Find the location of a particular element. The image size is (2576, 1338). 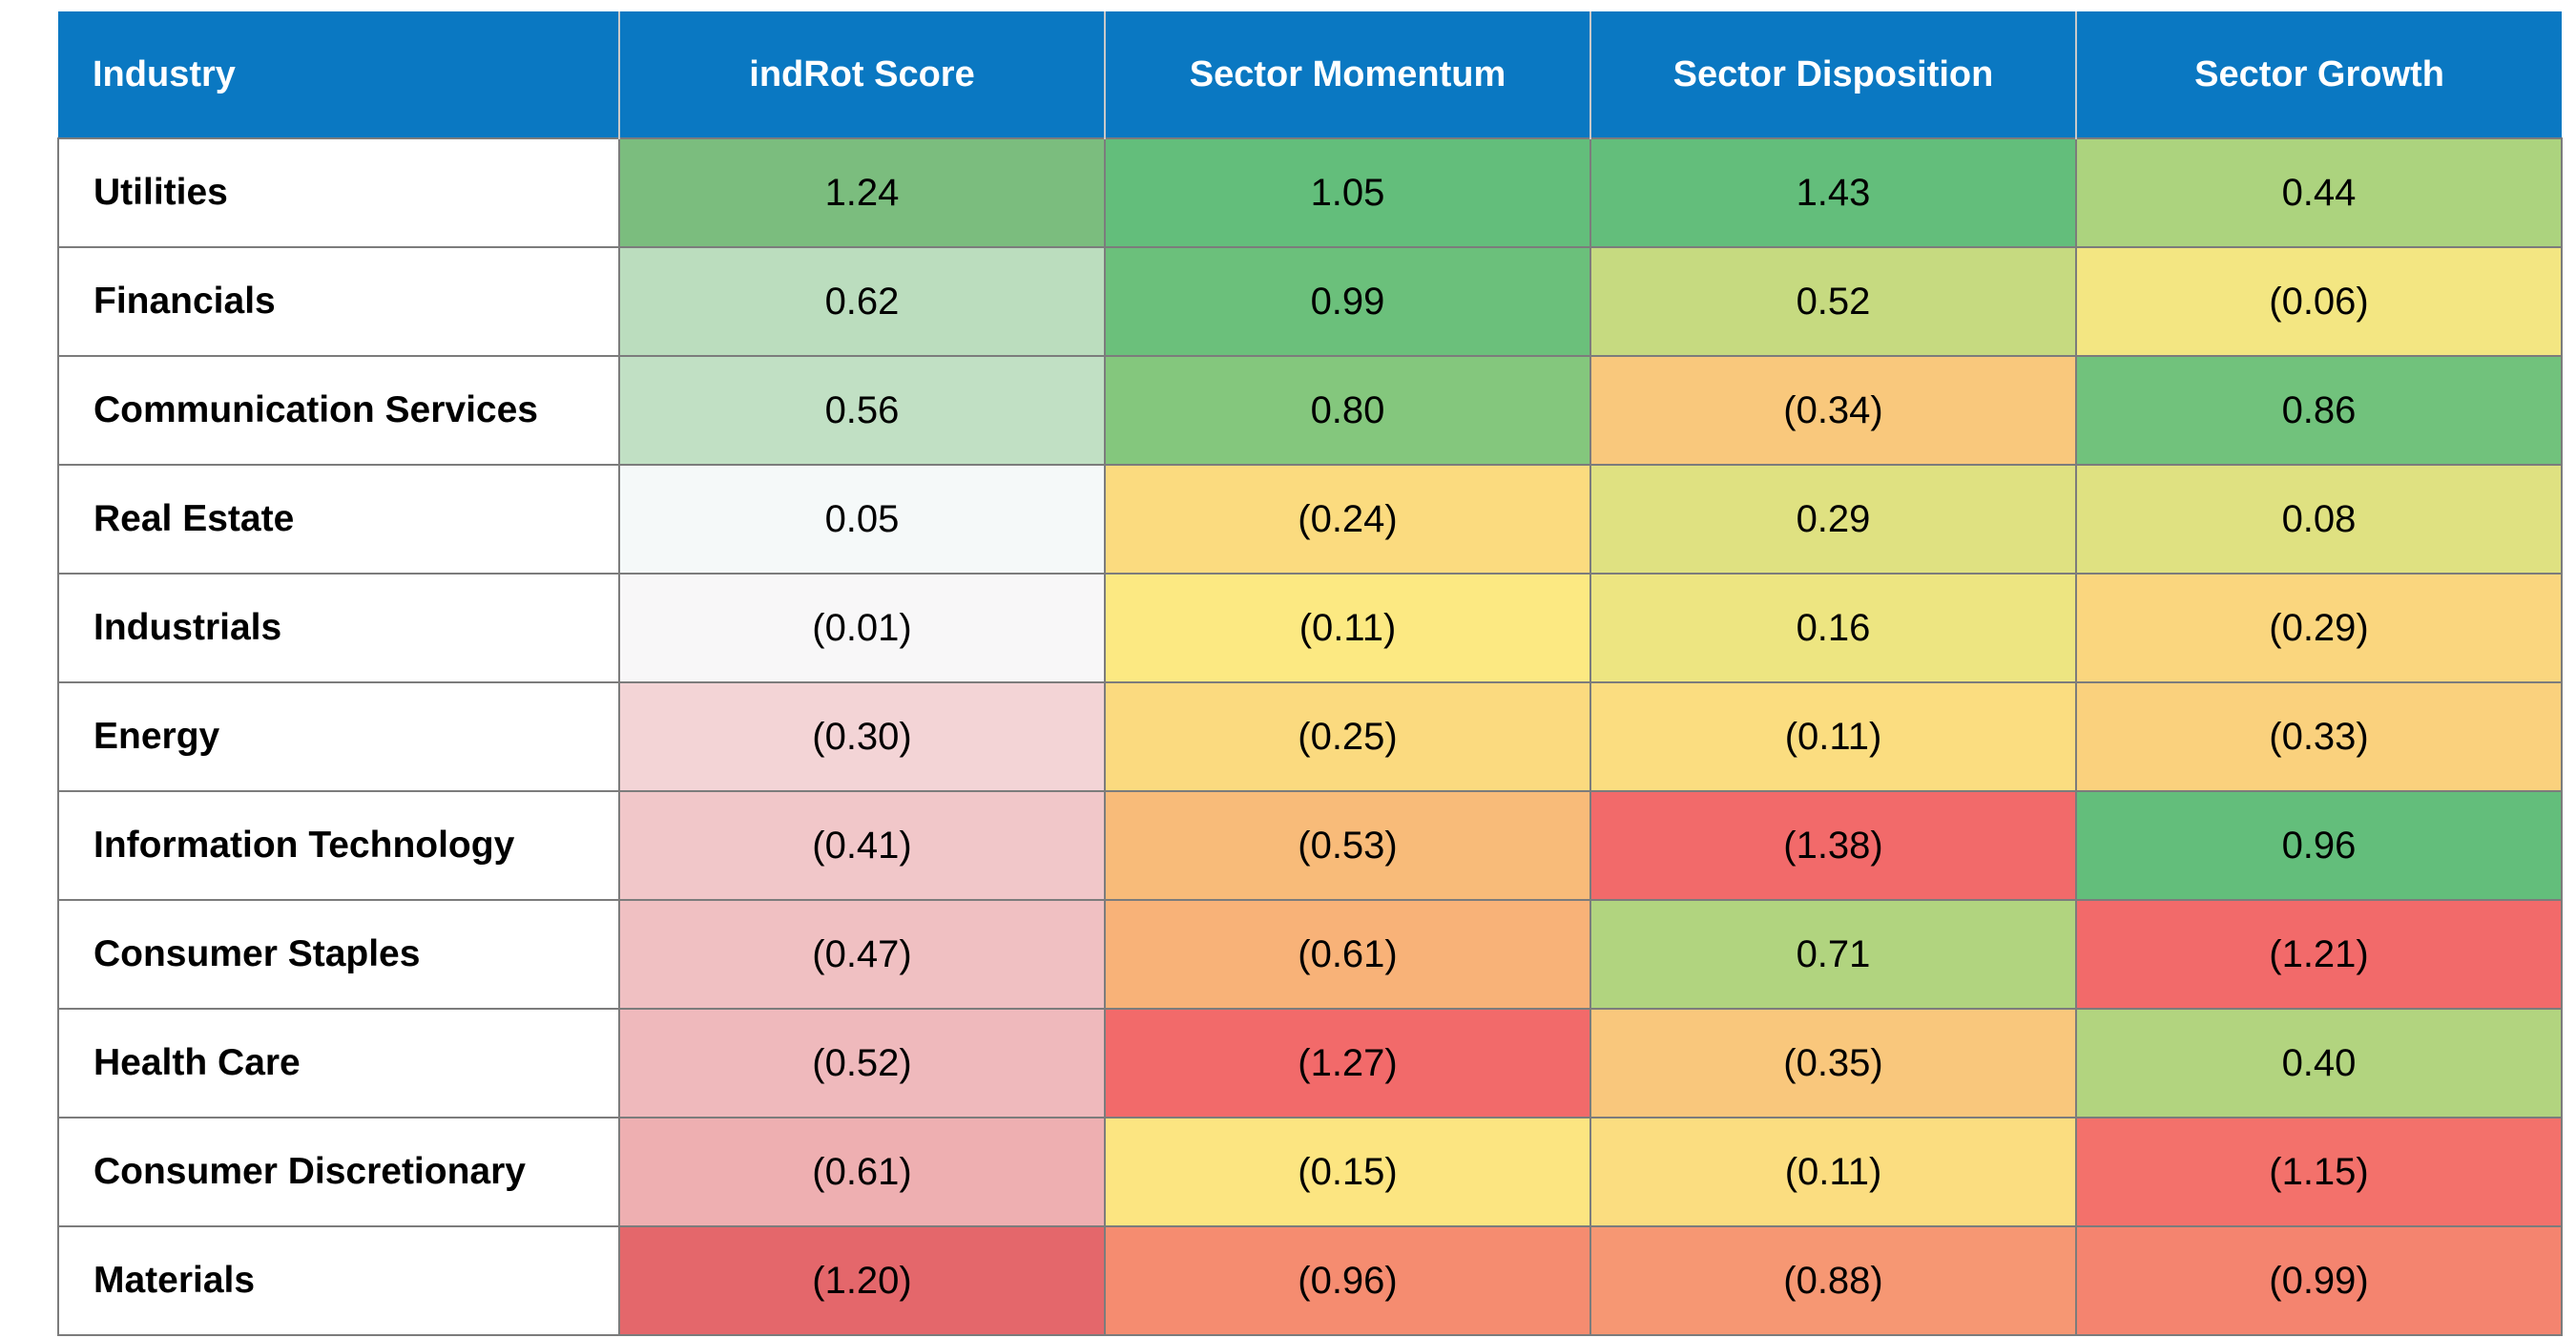

column-header-sector-disposition: Sector Disposition is located at coordinates (1832, 74).